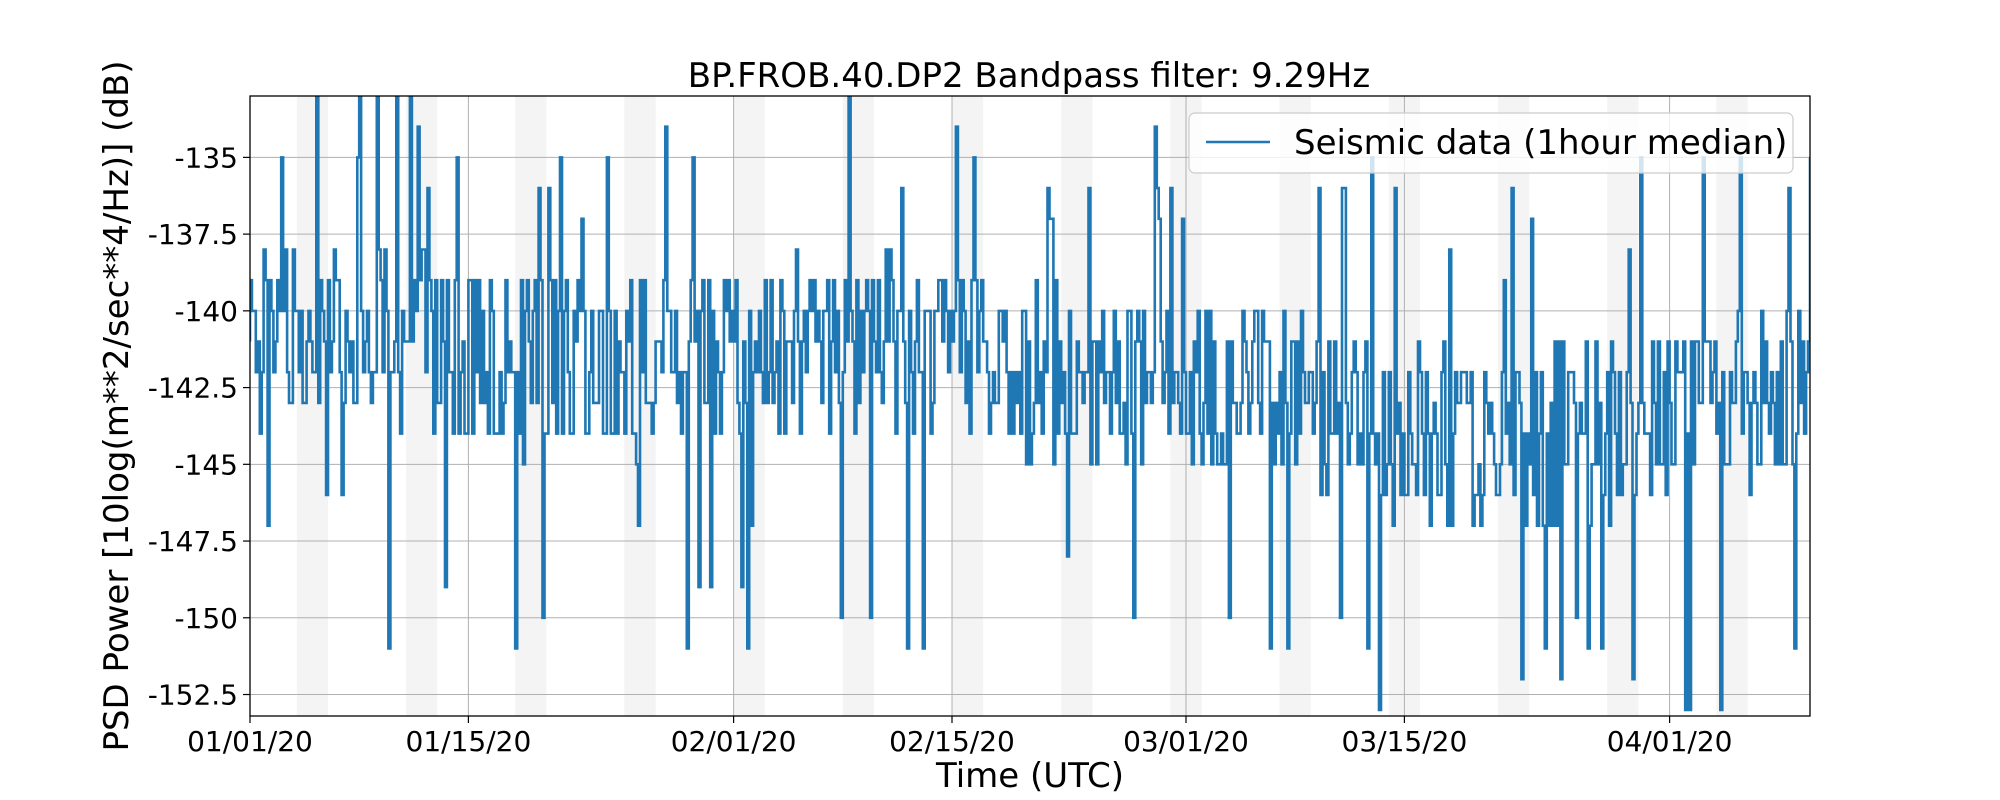 This screenshot has width=2000, height=800. I want to click on x-tick-label: 02/01/20, so click(734, 741).